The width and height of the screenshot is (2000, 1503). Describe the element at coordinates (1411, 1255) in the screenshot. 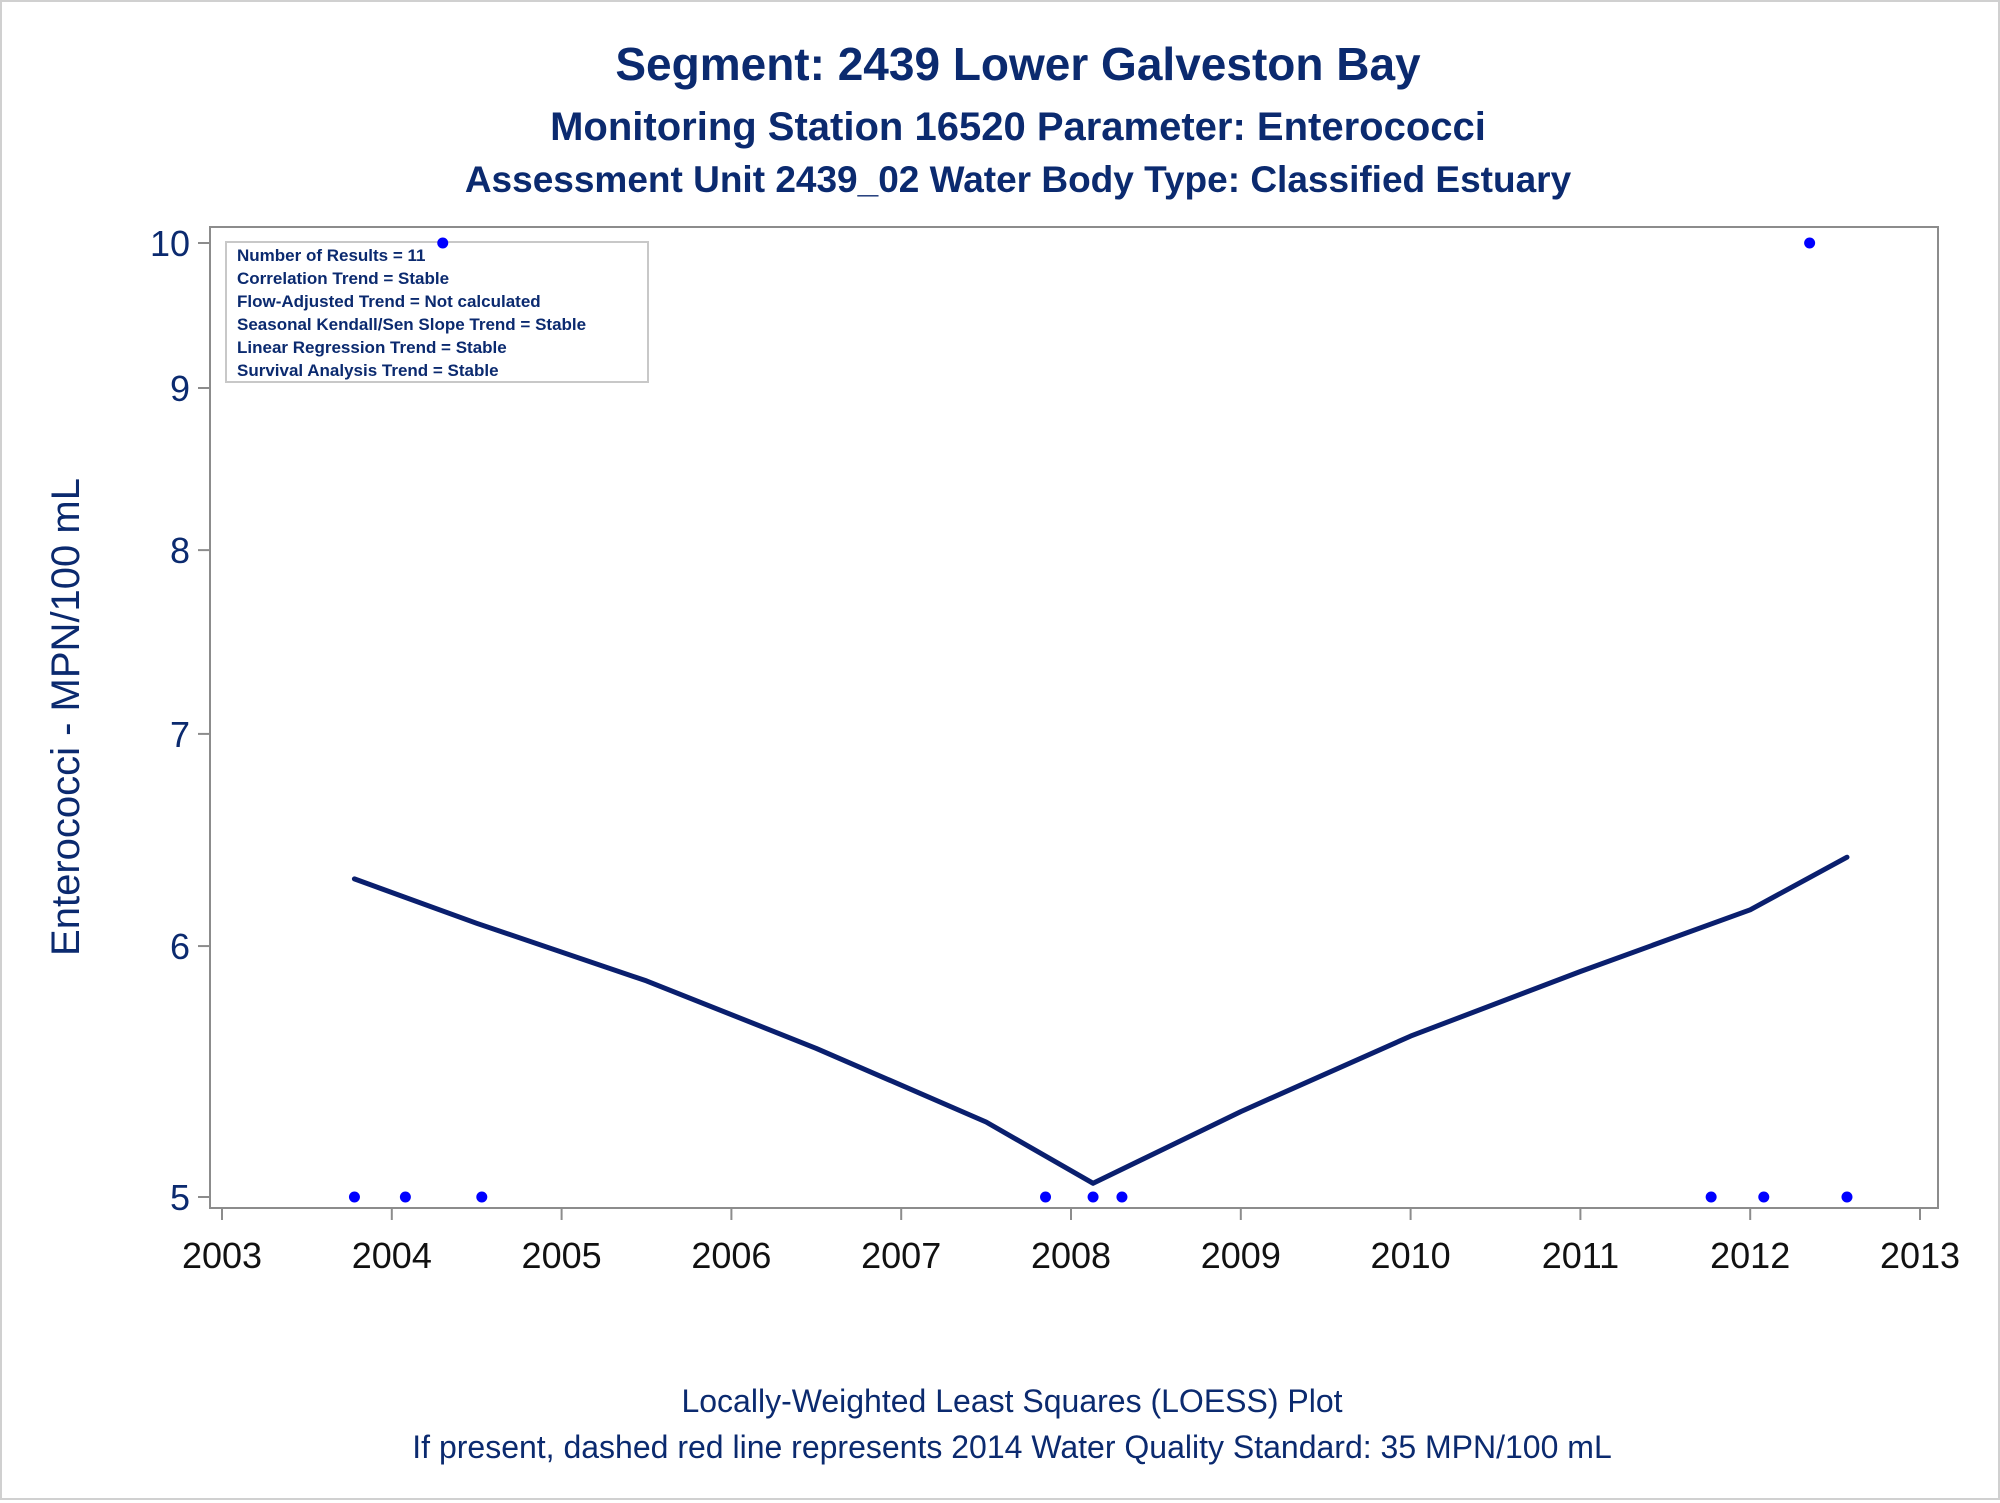

I see `x-tick-label: 2010` at that location.